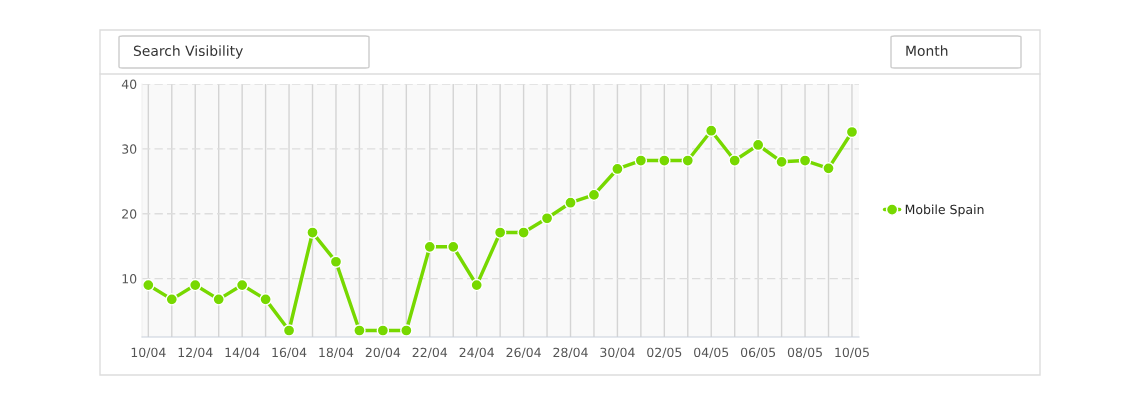 The height and width of the screenshot is (408, 1142). I want to click on x-tick-label: 10/04, so click(148, 353).